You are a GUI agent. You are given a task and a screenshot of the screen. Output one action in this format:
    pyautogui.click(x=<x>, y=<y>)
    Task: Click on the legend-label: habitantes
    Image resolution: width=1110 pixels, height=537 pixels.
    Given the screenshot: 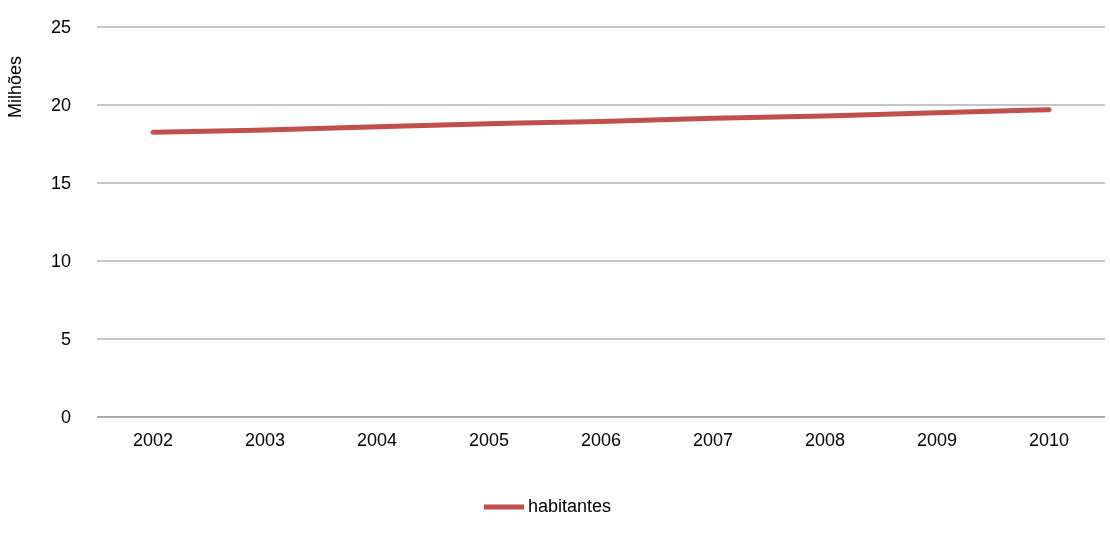 What is the action you would take?
    pyautogui.click(x=569, y=505)
    